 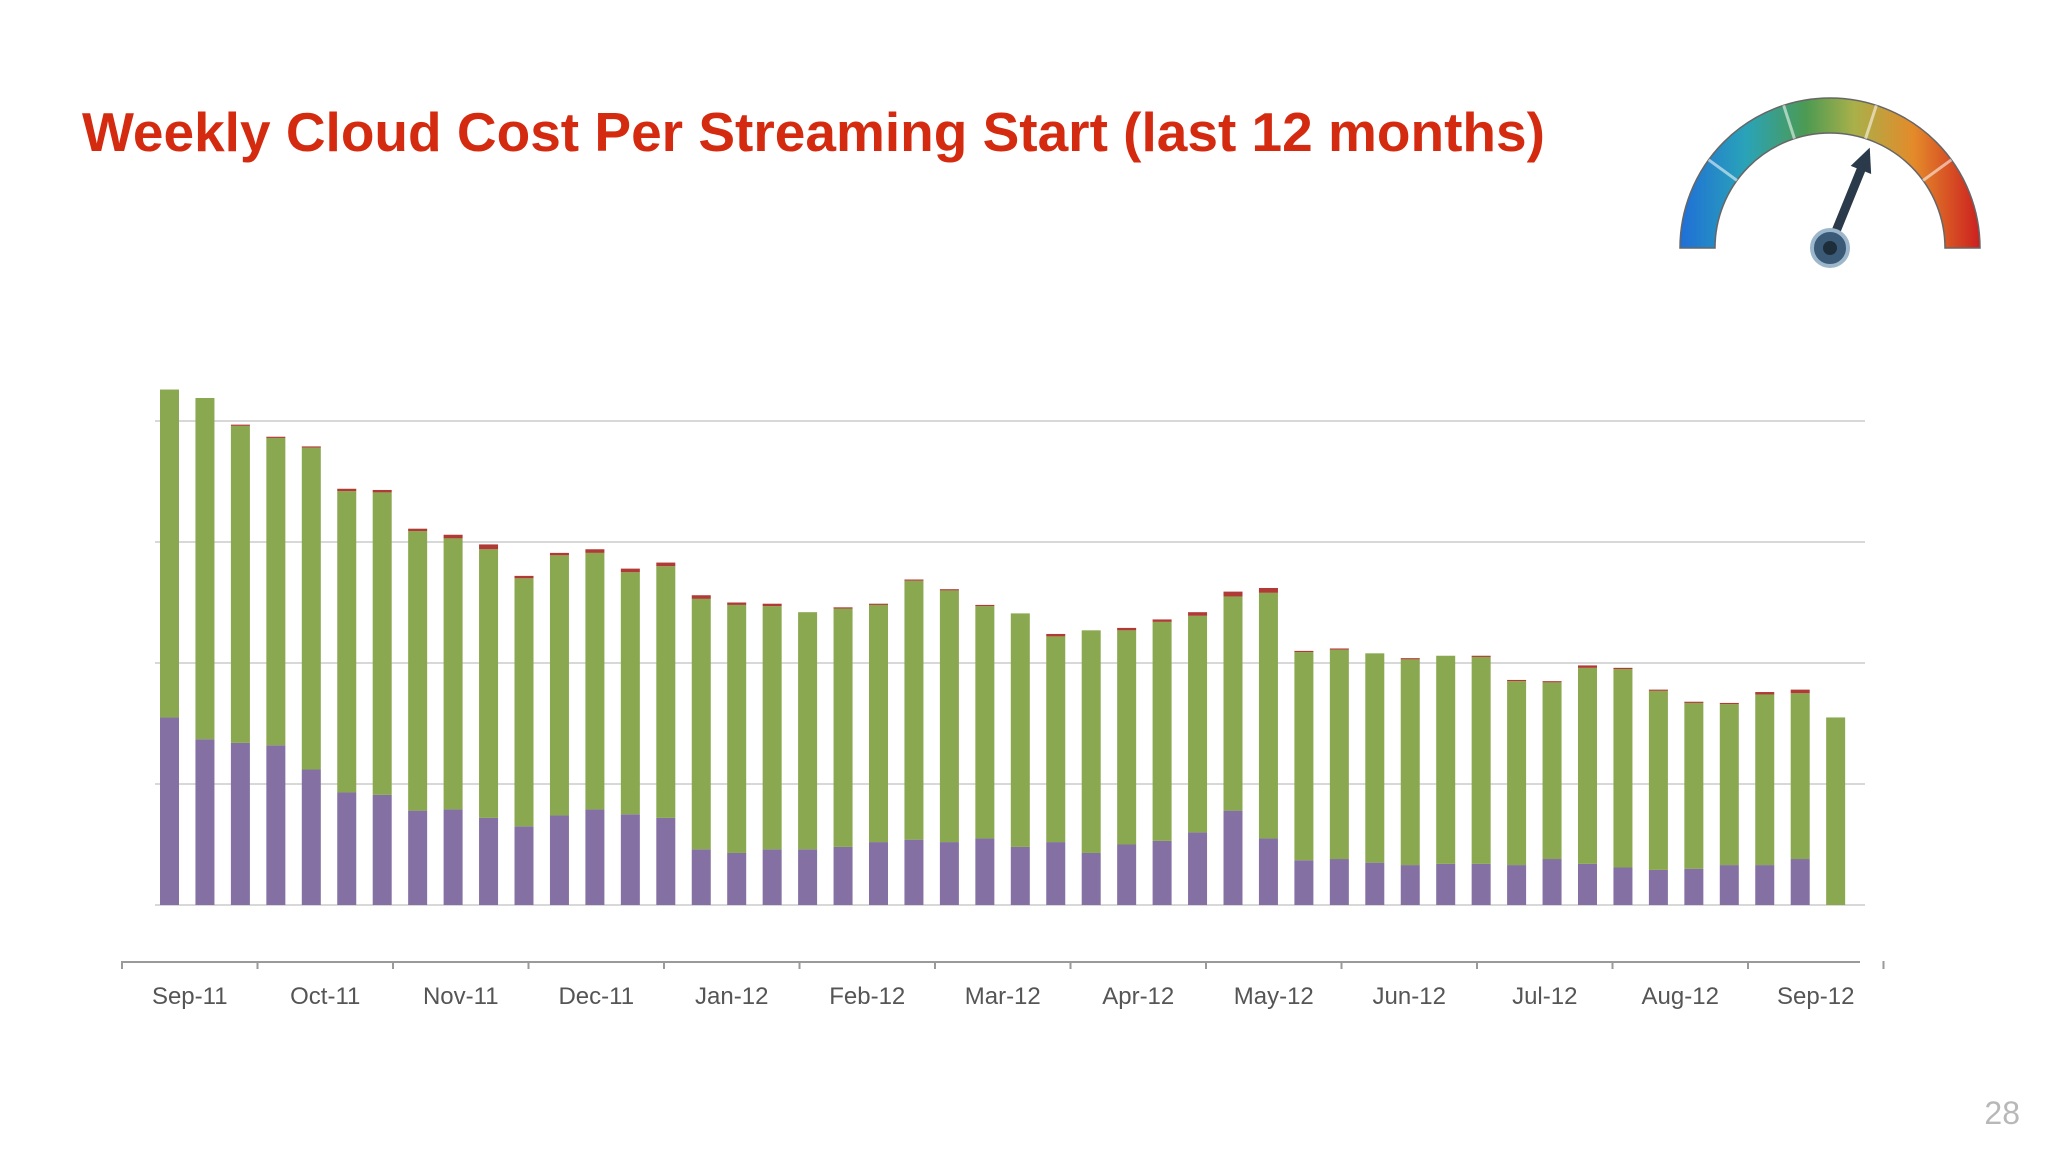 What do you see at coordinates (596, 996) in the screenshot?
I see `x-tick-label: Dec-11` at bounding box center [596, 996].